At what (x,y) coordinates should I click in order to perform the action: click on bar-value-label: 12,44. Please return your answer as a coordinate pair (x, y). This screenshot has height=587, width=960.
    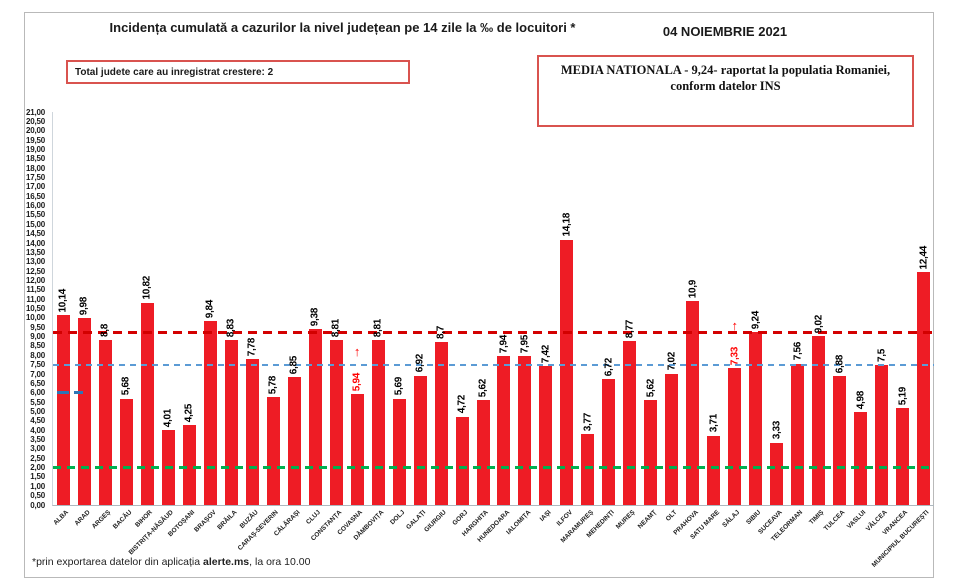
    Looking at the image, I should click on (923, 257).